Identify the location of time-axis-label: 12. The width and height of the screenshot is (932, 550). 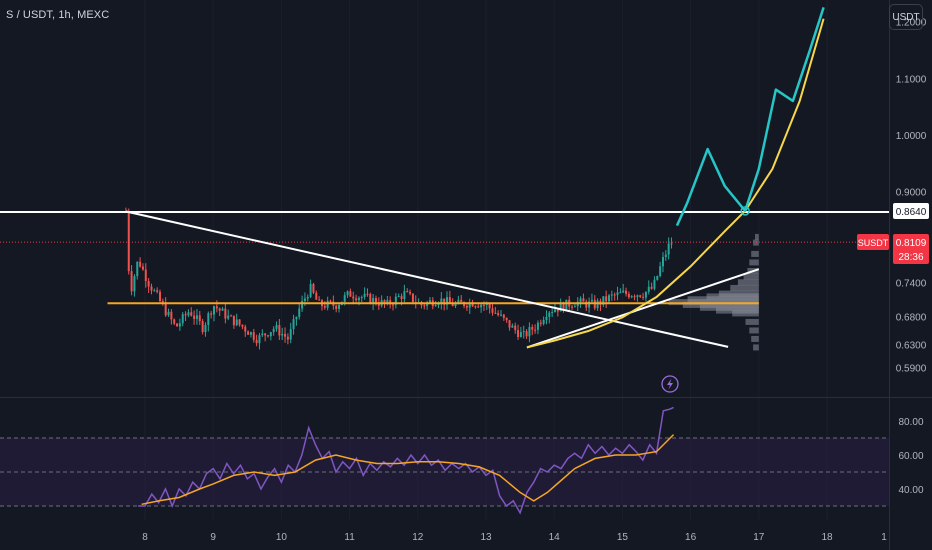
(418, 537).